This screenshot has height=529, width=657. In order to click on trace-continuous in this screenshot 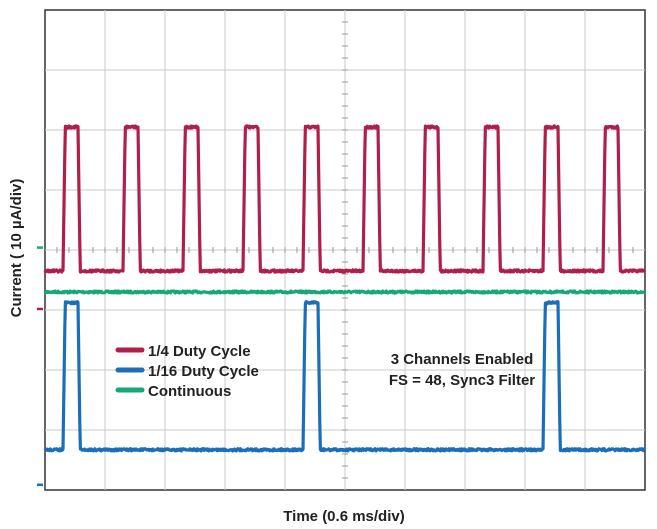, I will do `click(344, 292)`.